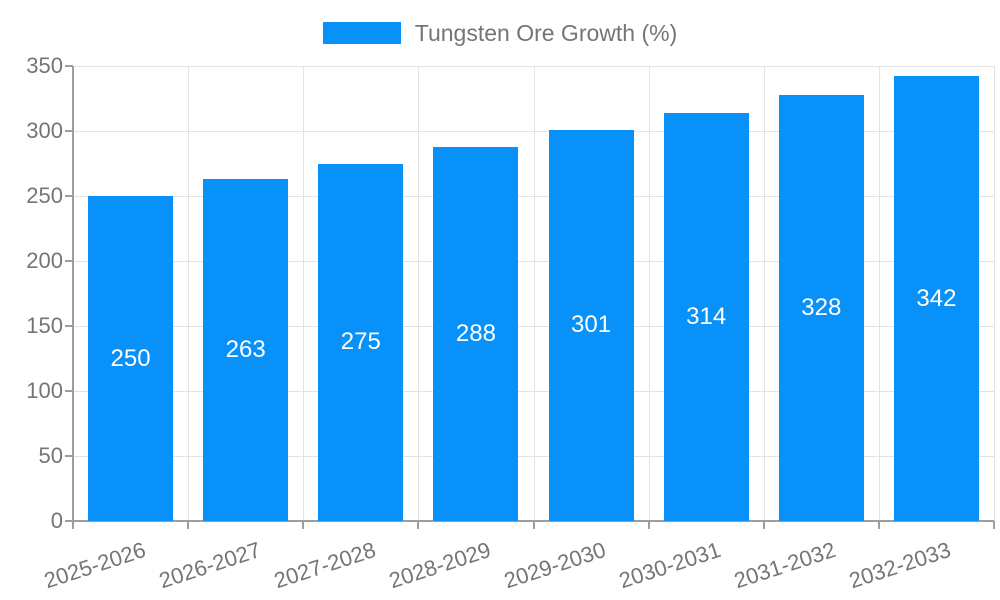 This screenshot has height=600, width=1000. I want to click on bar-2025-2026: 250, so click(131, 358).